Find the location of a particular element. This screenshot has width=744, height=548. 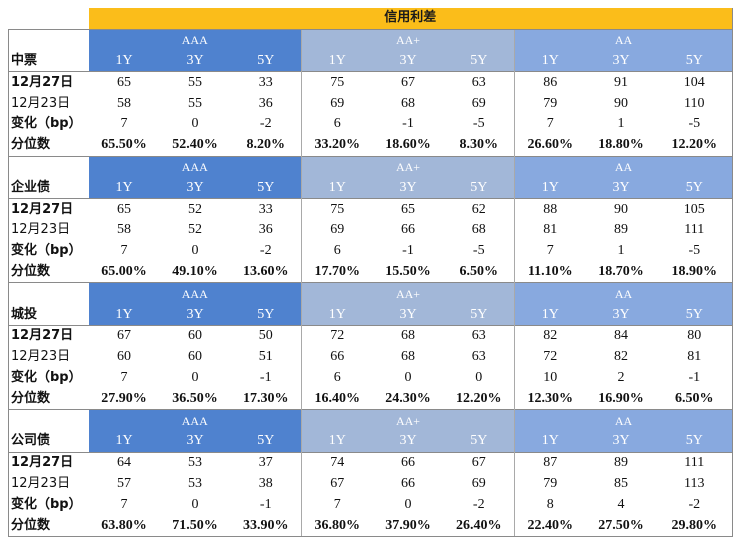

table-row: 12月23日 57 53 38 67 66 69 79 85 113 is located at coordinates (371, 484).